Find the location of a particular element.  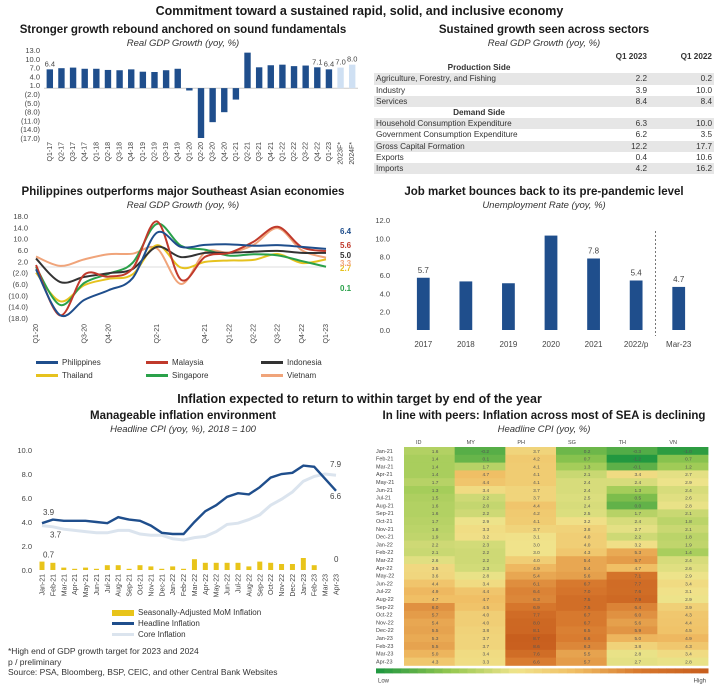

cpi-title: Manageable inflation environment is located at coordinates (183, 416).